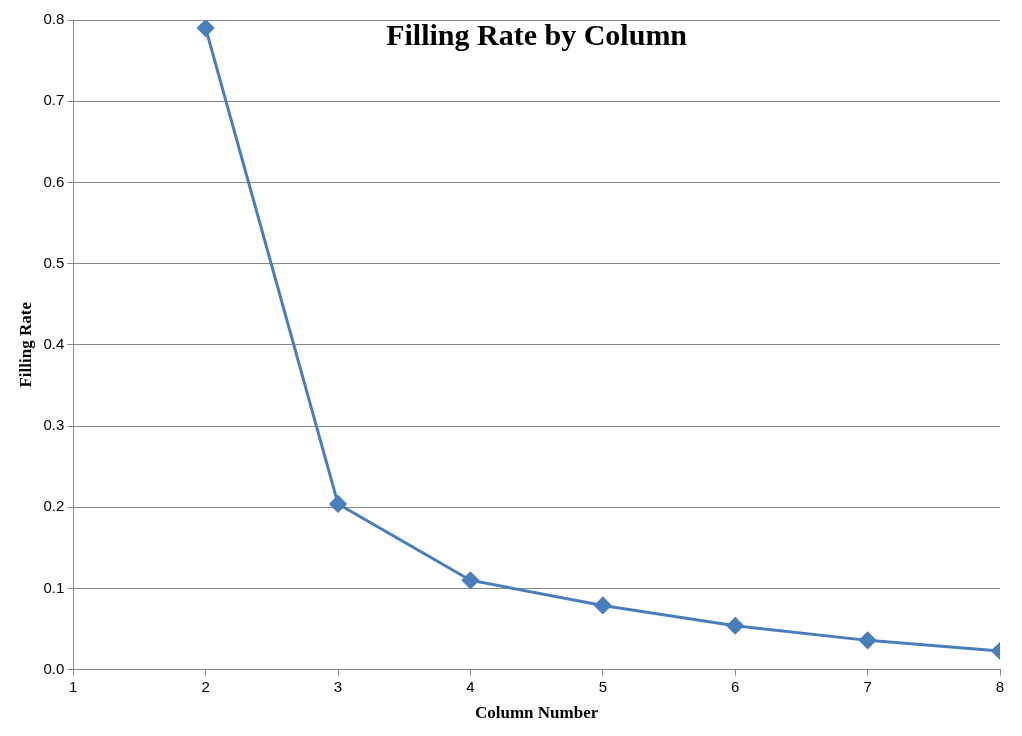 This screenshot has height=736, width=1022. What do you see at coordinates (536, 713) in the screenshot?
I see `x-axis-title: Column Number` at bounding box center [536, 713].